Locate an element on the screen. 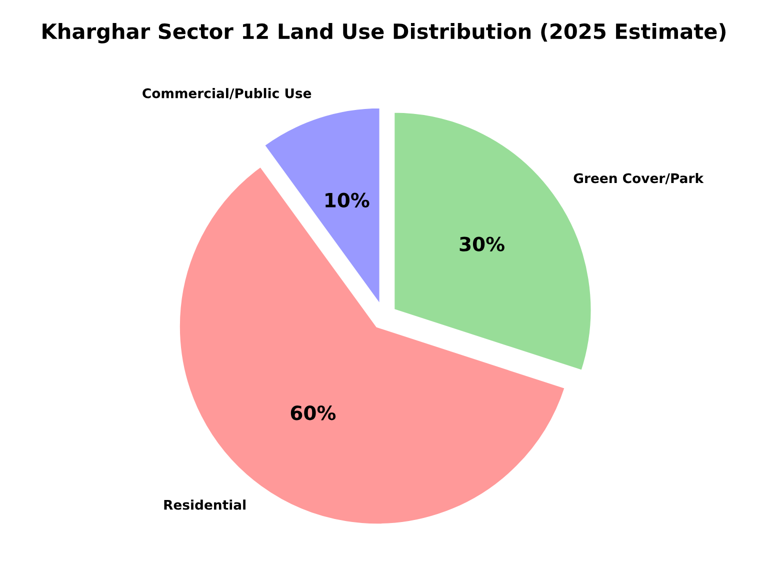 This screenshot has height=576, width=768. slice-label: Green Cover/Park is located at coordinates (639, 178).